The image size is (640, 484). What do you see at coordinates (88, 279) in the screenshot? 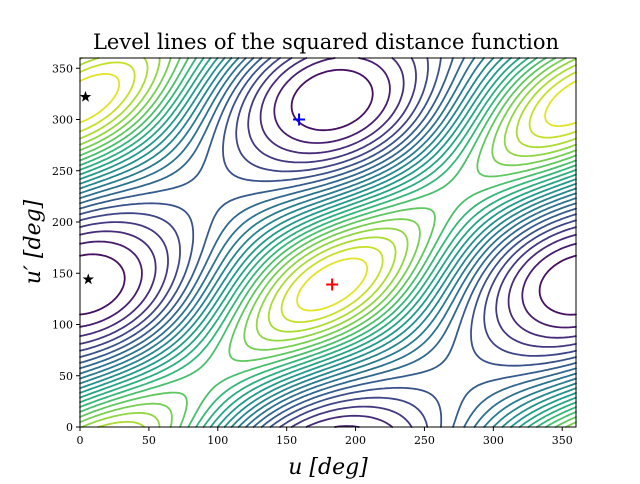
I see `critical-point-2-star-marker` at bounding box center [88, 279].